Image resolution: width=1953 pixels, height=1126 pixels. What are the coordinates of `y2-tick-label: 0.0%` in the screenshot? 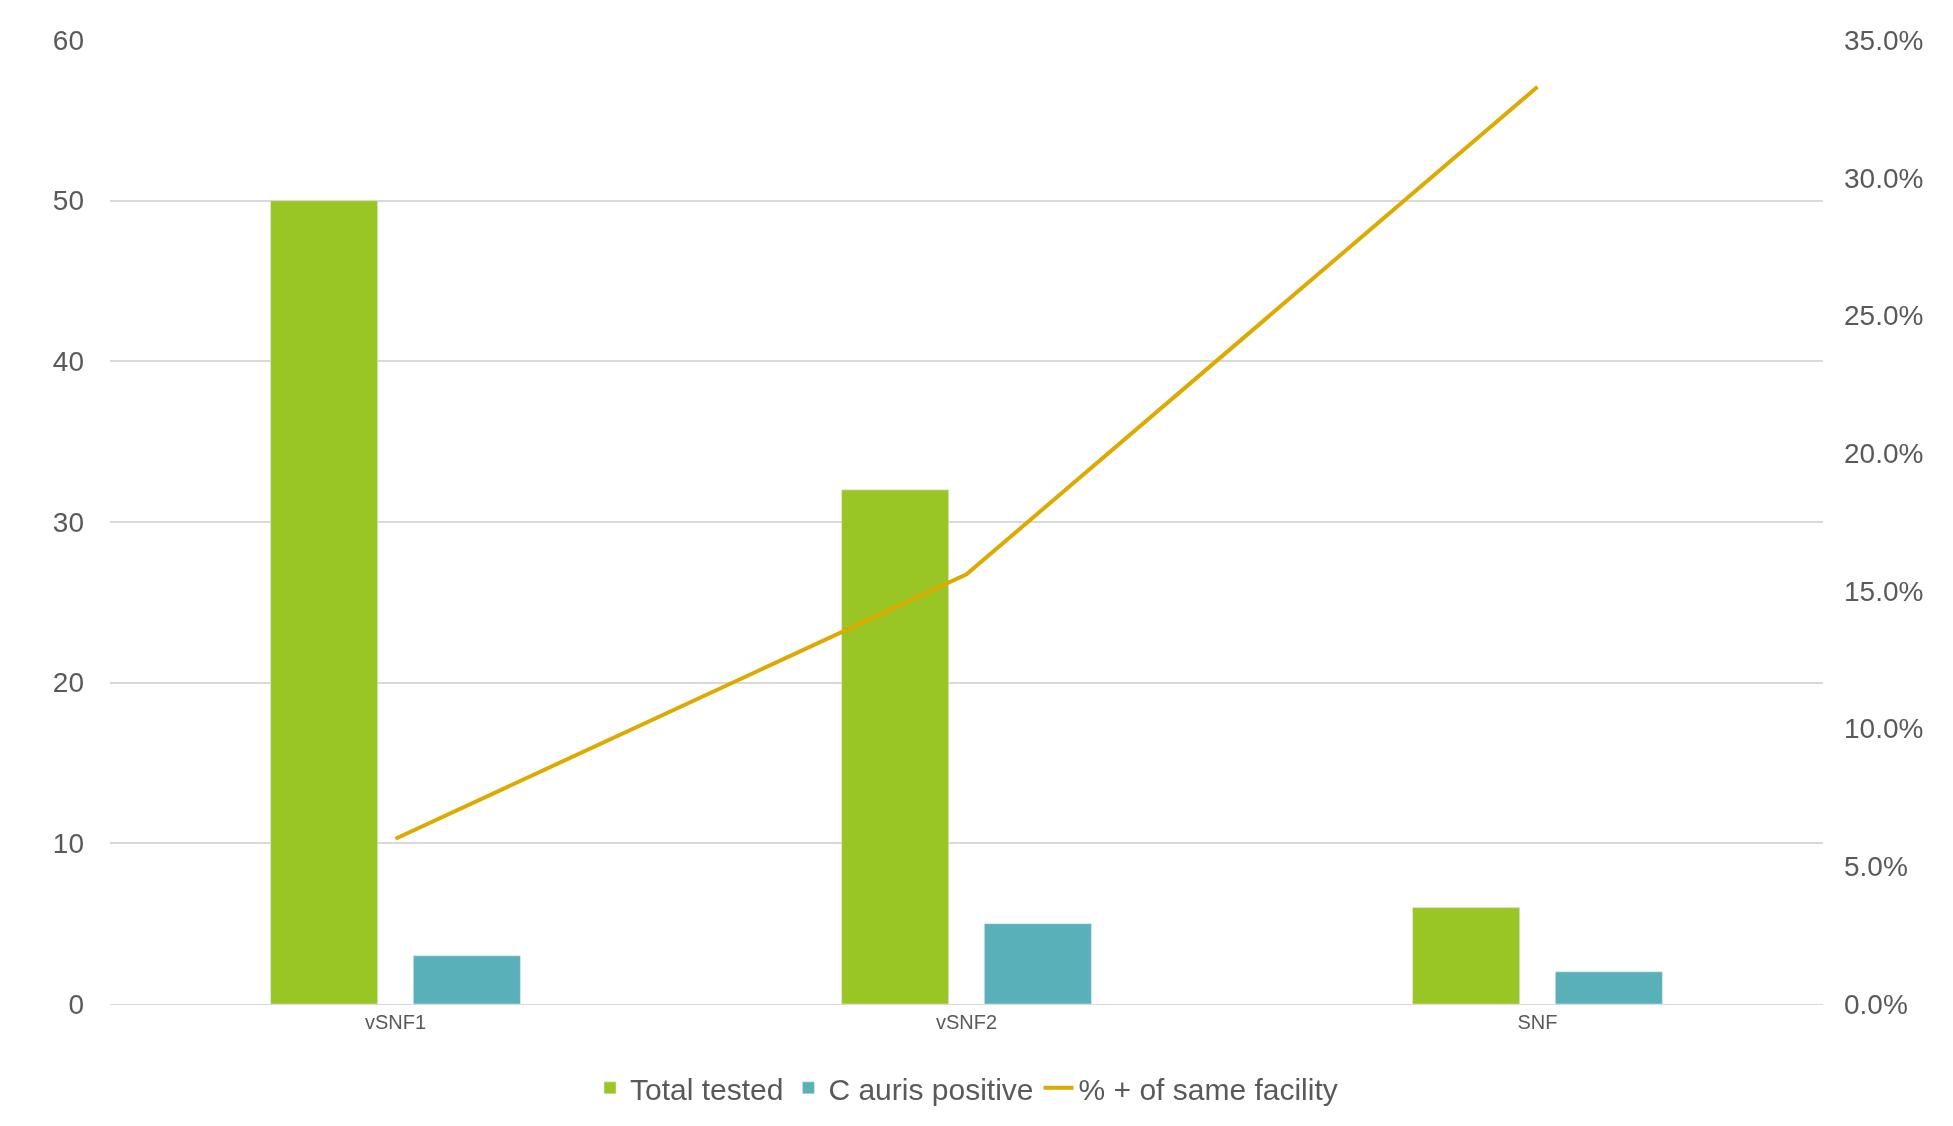 It's located at (1876, 1004).